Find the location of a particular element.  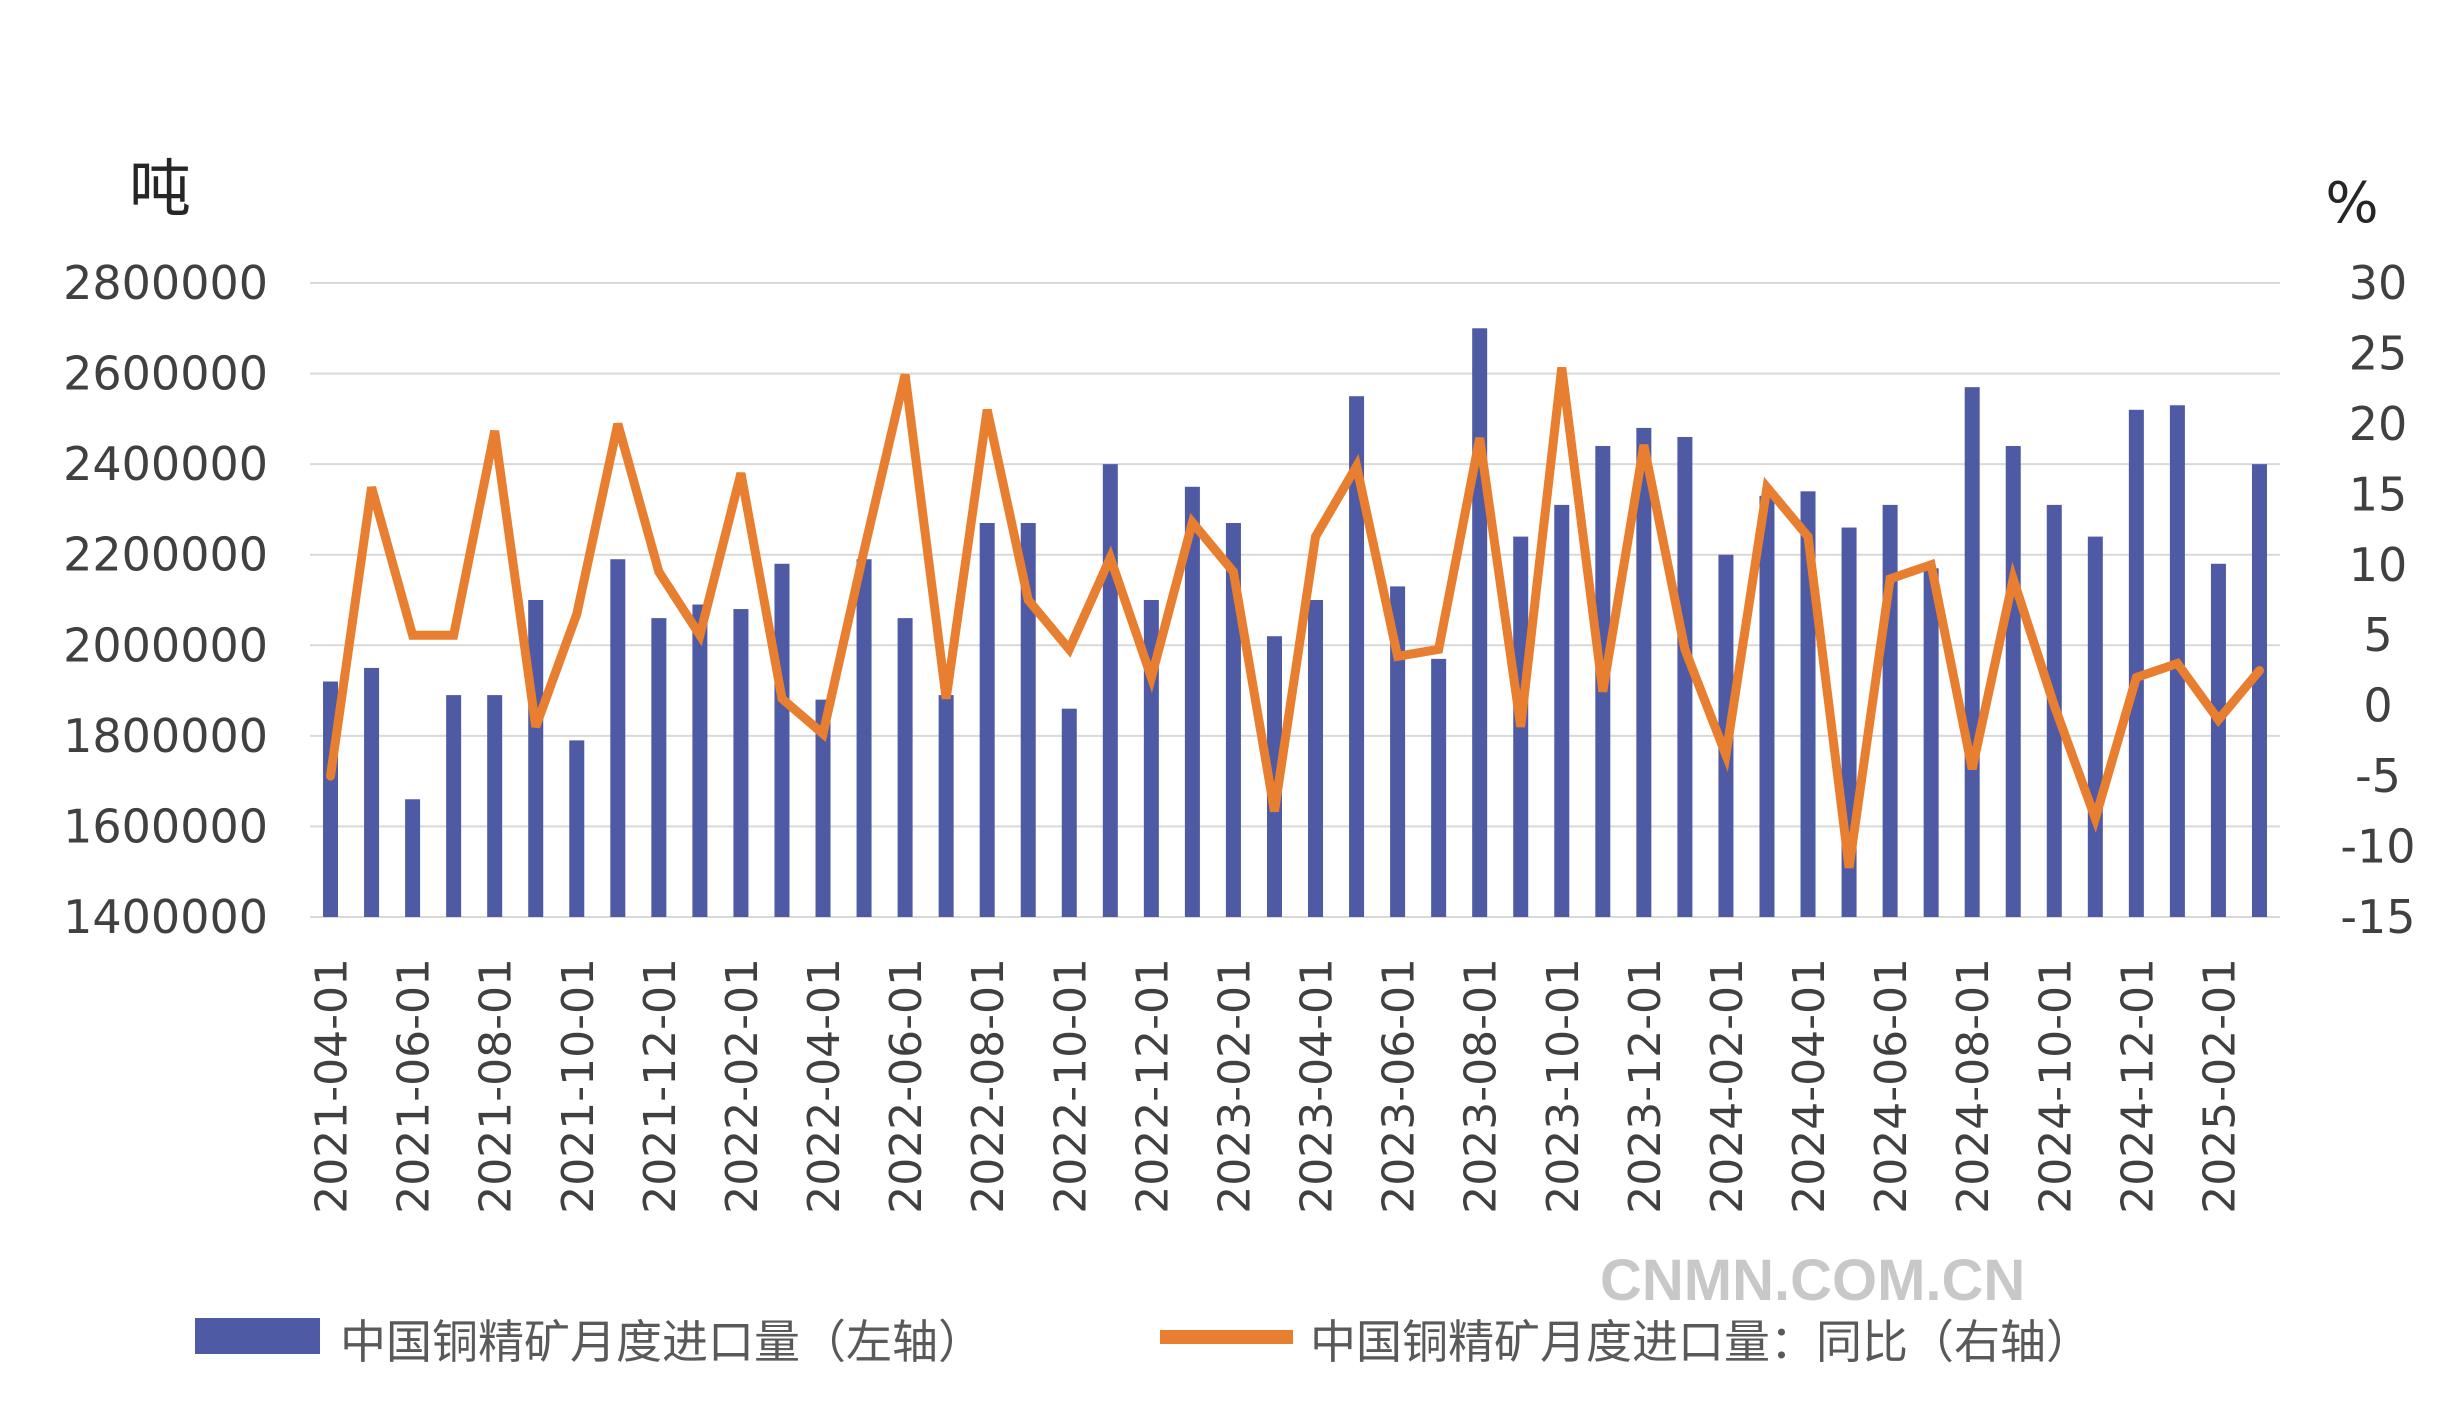

x-tick-label: 2021-08-01 is located at coordinates (496, 1086).